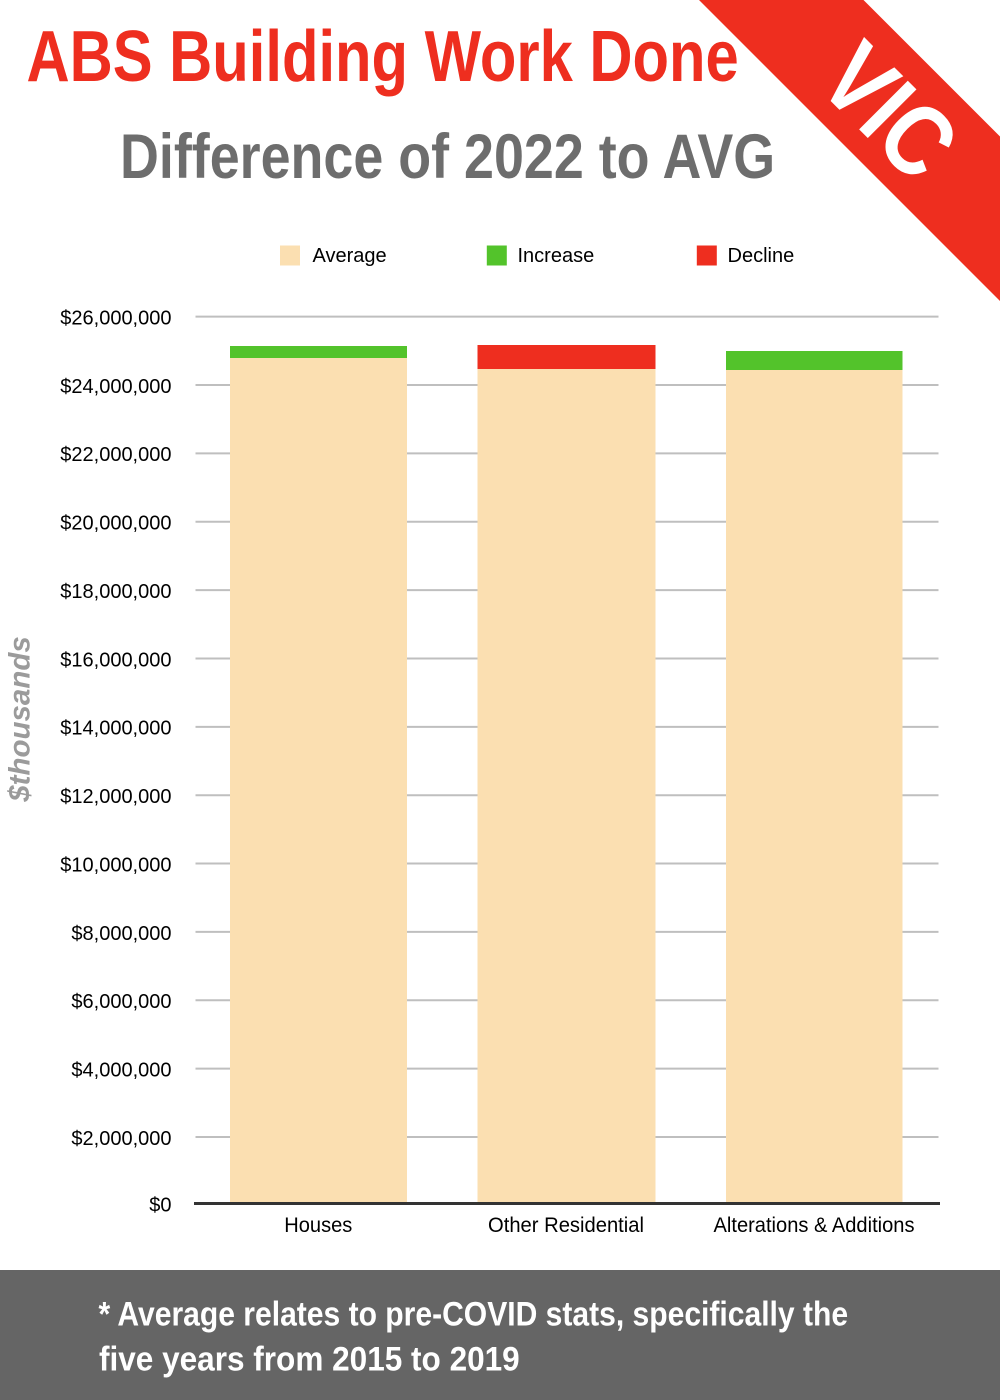  What do you see at coordinates (115, 797) in the screenshot?
I see `svg-text: $12,000,000` at bounding box center [115, 797].